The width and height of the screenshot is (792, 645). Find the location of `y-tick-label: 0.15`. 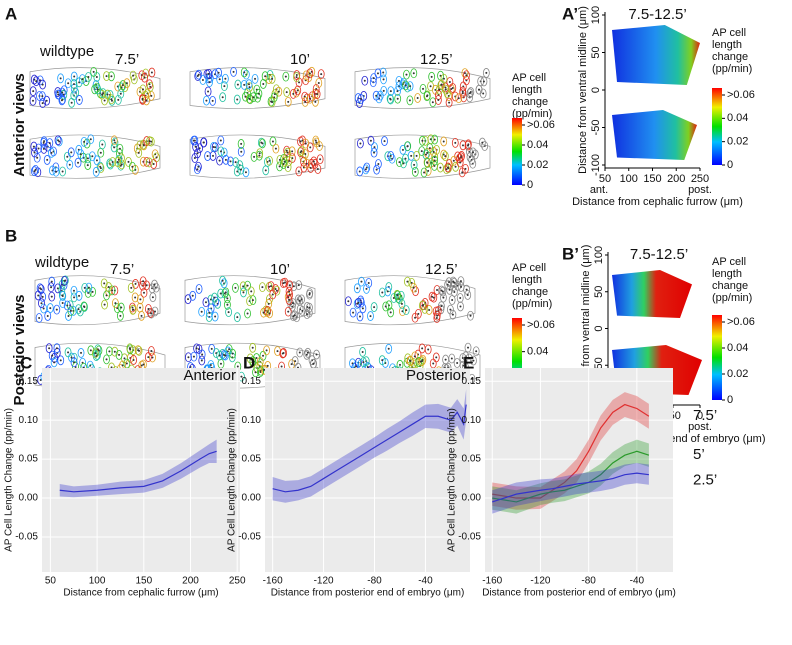

y-tick-label: 0.15 is located at coordinates (252, 381).